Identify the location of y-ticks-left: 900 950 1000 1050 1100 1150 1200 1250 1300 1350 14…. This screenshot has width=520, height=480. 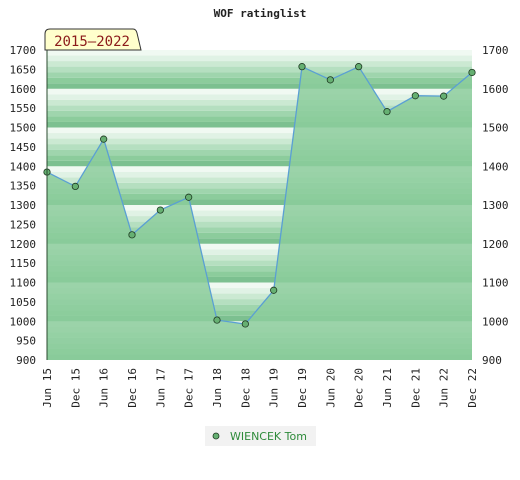
(23, 205).